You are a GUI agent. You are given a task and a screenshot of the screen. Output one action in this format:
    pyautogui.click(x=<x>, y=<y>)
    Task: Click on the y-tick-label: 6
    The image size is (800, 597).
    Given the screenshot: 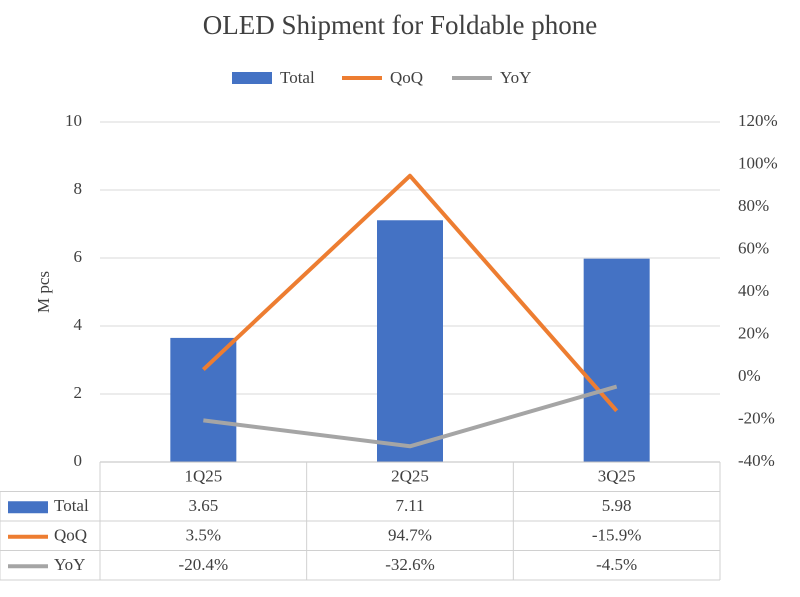 What is the action you would take?
    pyautogui.click(x=78, y=256)
    